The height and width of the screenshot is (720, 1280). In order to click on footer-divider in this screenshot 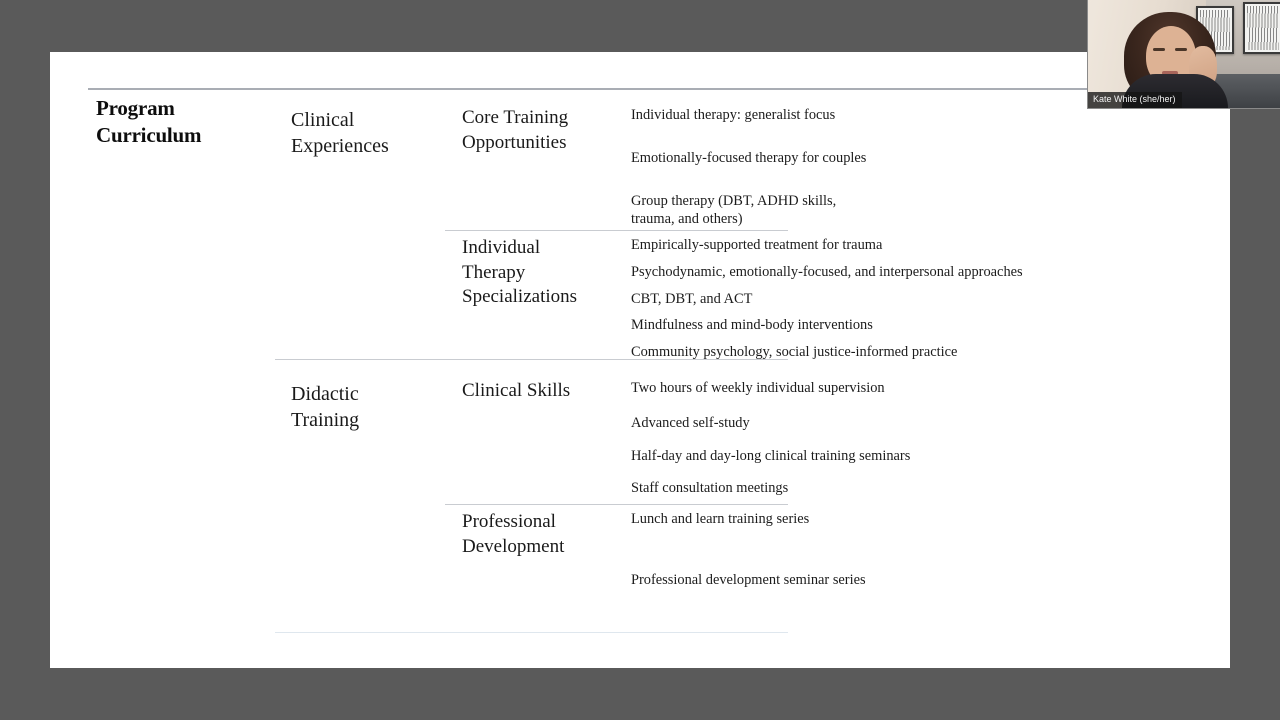, I will do `click(531, 632)`.